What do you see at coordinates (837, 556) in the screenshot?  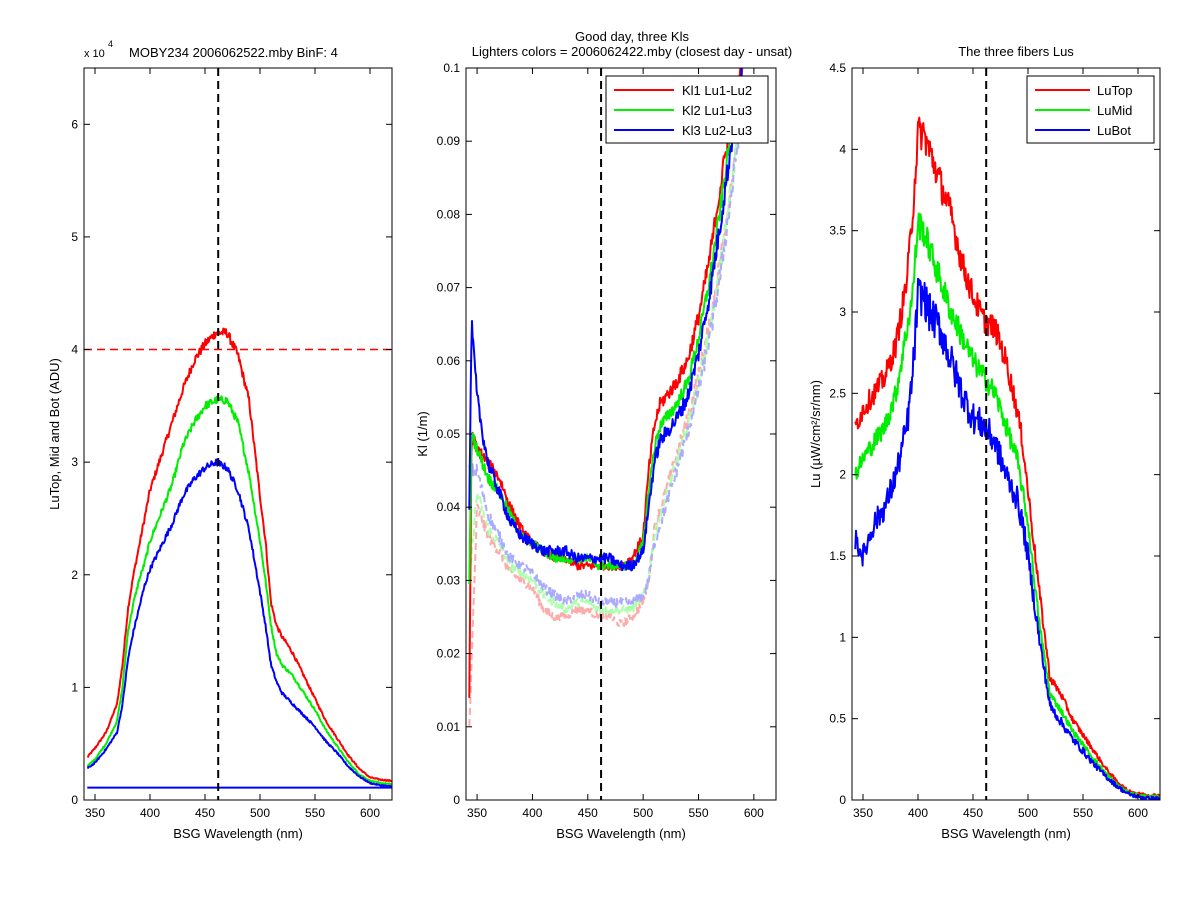 I see `y-tick-label: 1.5` at bounding box center [837, 556].